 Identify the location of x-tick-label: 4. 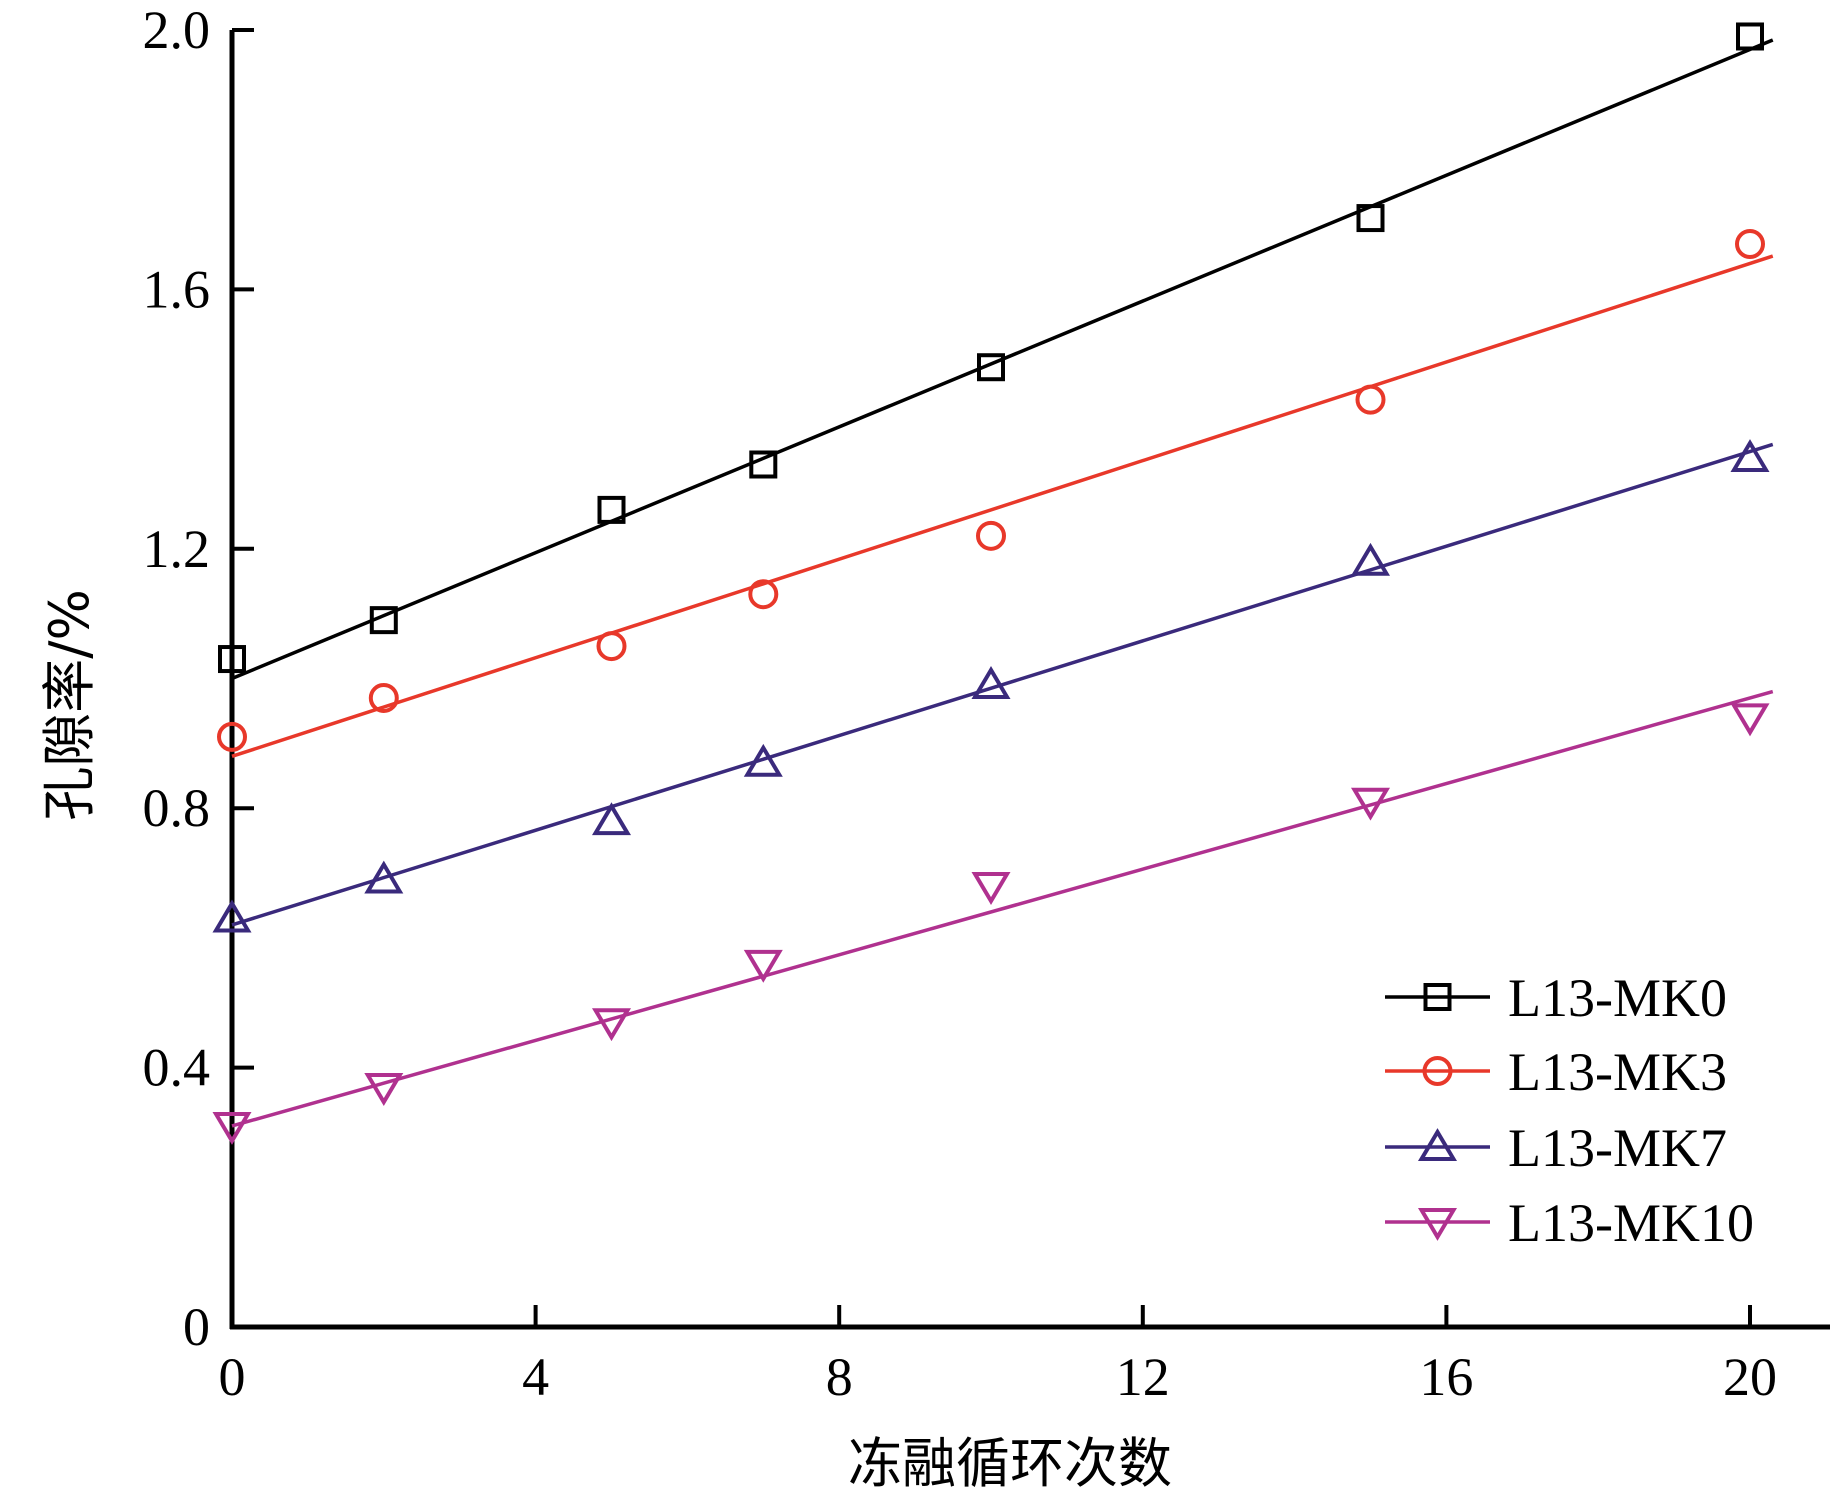
(535, 1377).